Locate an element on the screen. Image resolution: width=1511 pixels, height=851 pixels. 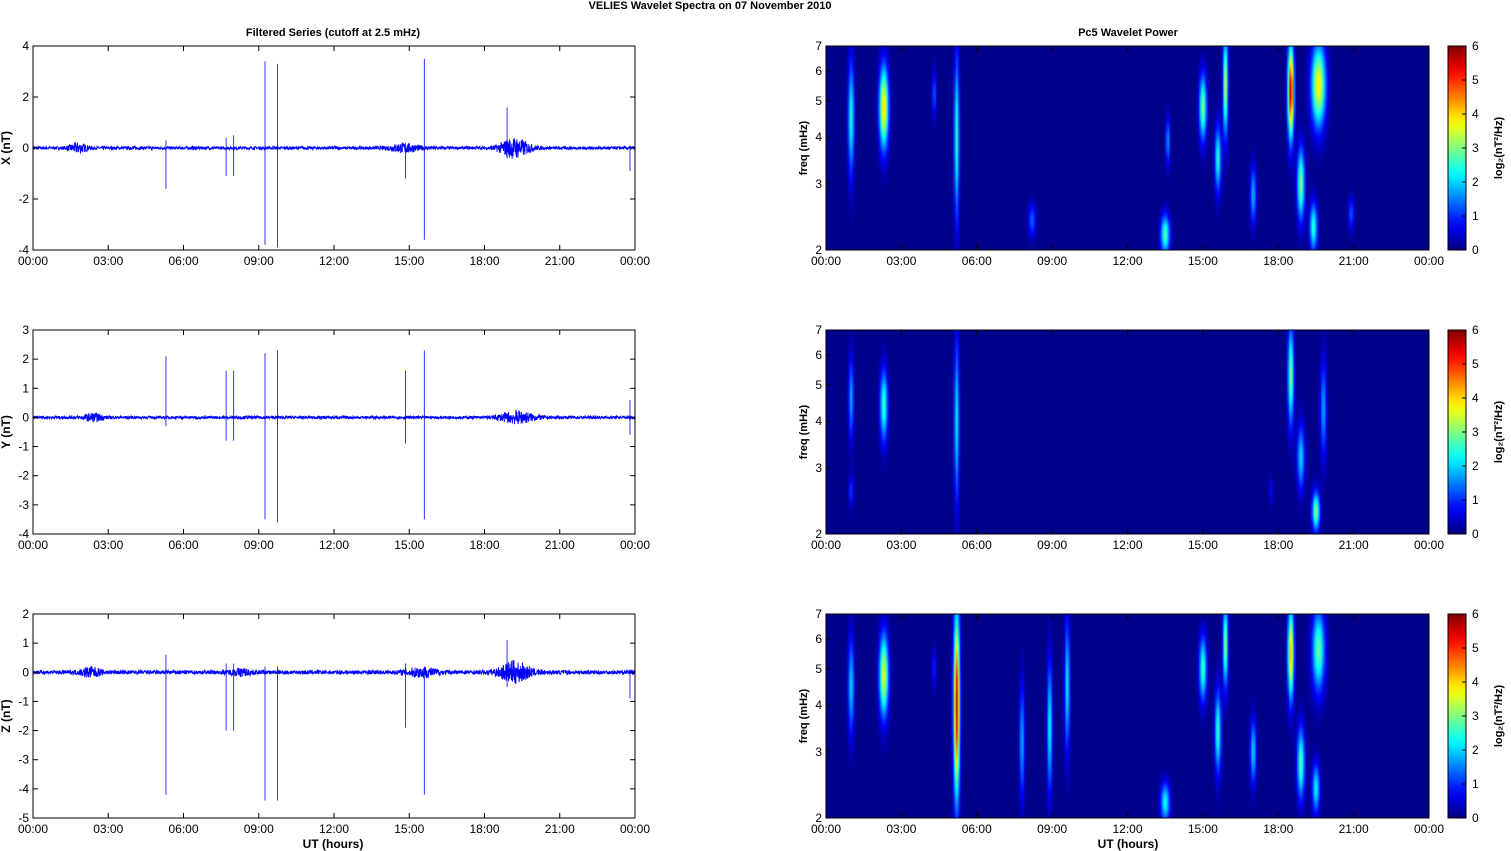
colorbar-tick-label: 4 is located at coordinates (1475, 682).